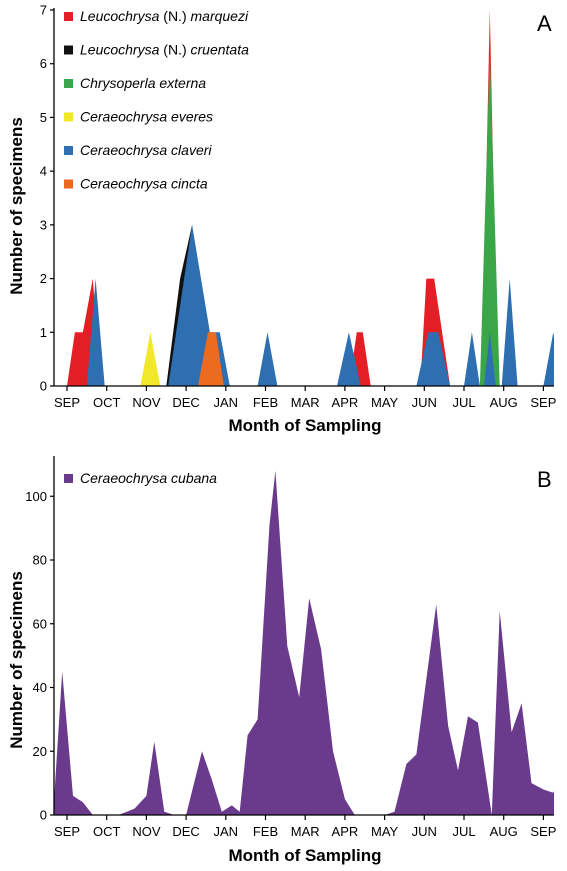 This screenshot has height=871, width=567. I want to click on legend-swatch-ceraeochrysa-cincta, so click(68, 184).